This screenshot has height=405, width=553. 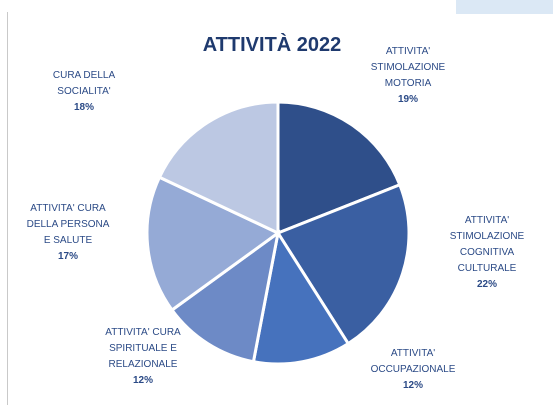 I want to click on slice-percent-4: 12%, so click(x=143, y=380).